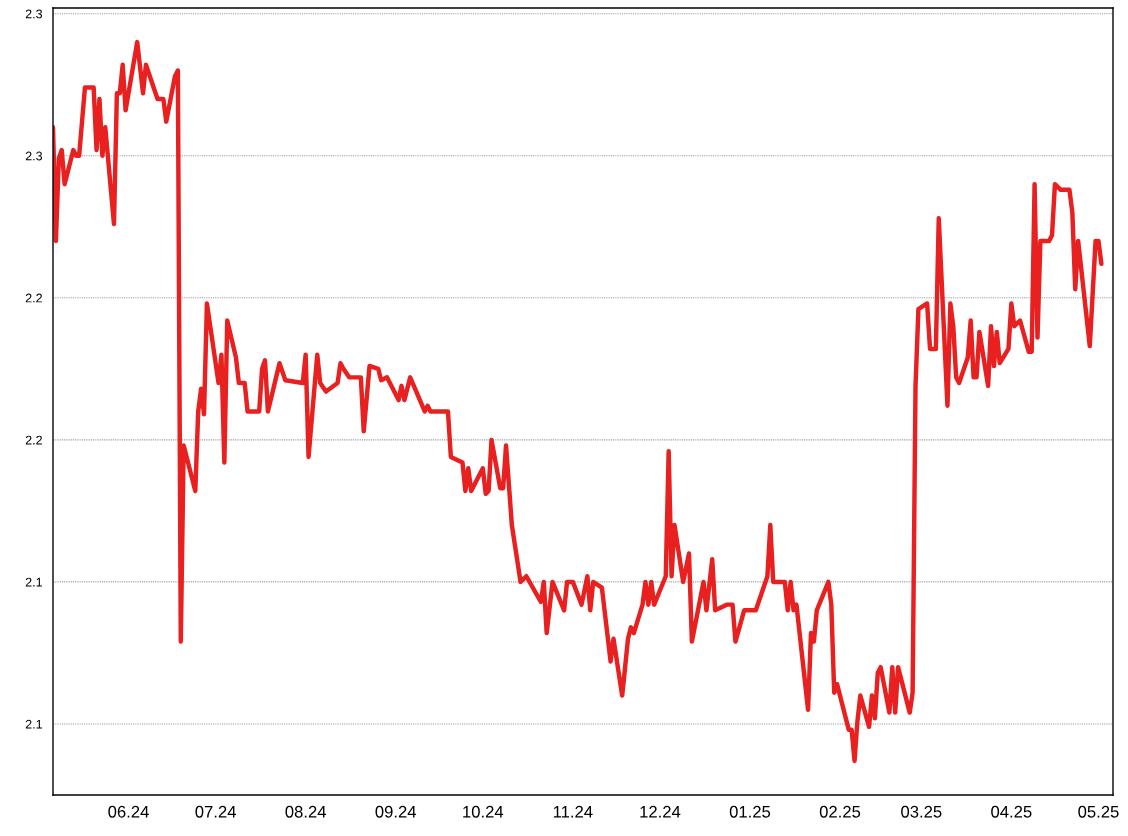  I want to click on x-tick-label: 11.24, so click(573, 811).